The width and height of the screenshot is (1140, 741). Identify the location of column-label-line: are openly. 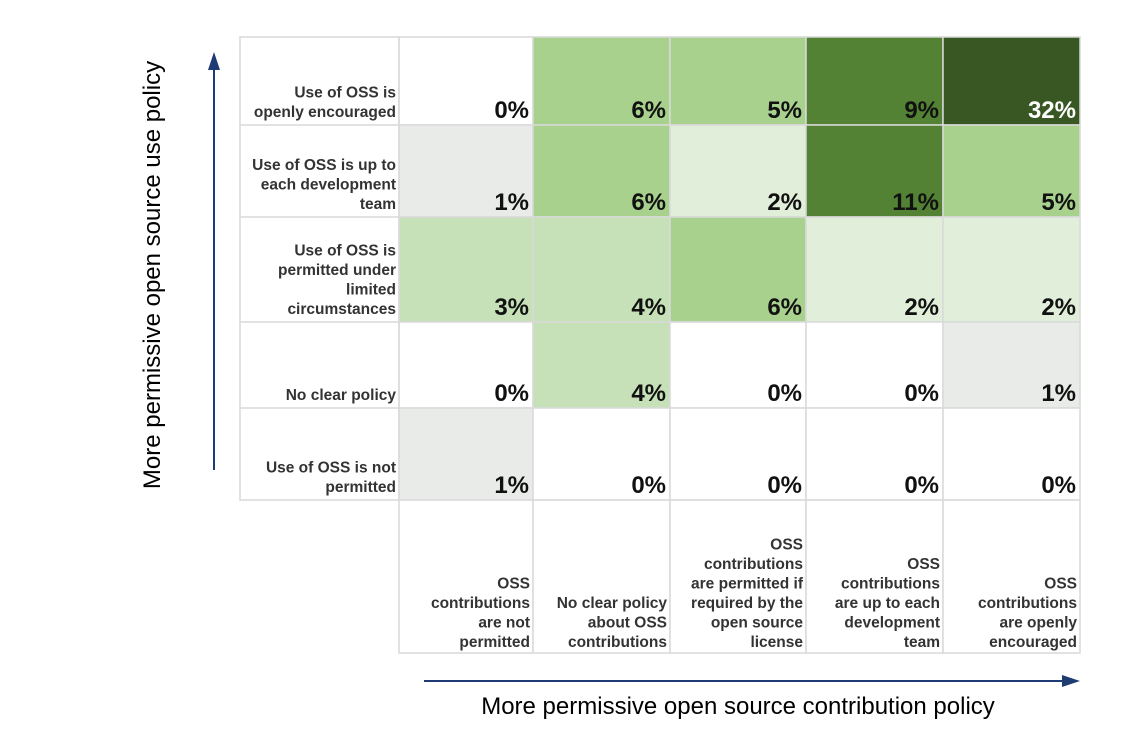
(1038, 623).